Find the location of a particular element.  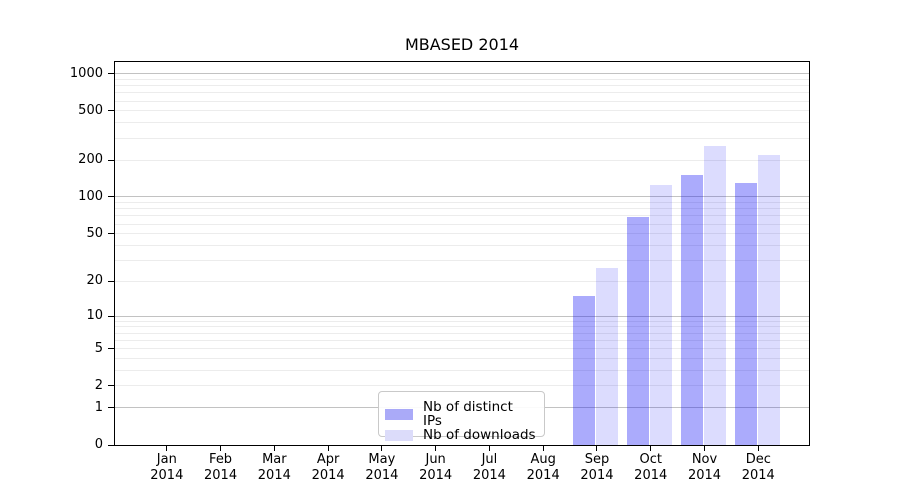

y-tick-label: 500 is located at coordinates (90, 110).